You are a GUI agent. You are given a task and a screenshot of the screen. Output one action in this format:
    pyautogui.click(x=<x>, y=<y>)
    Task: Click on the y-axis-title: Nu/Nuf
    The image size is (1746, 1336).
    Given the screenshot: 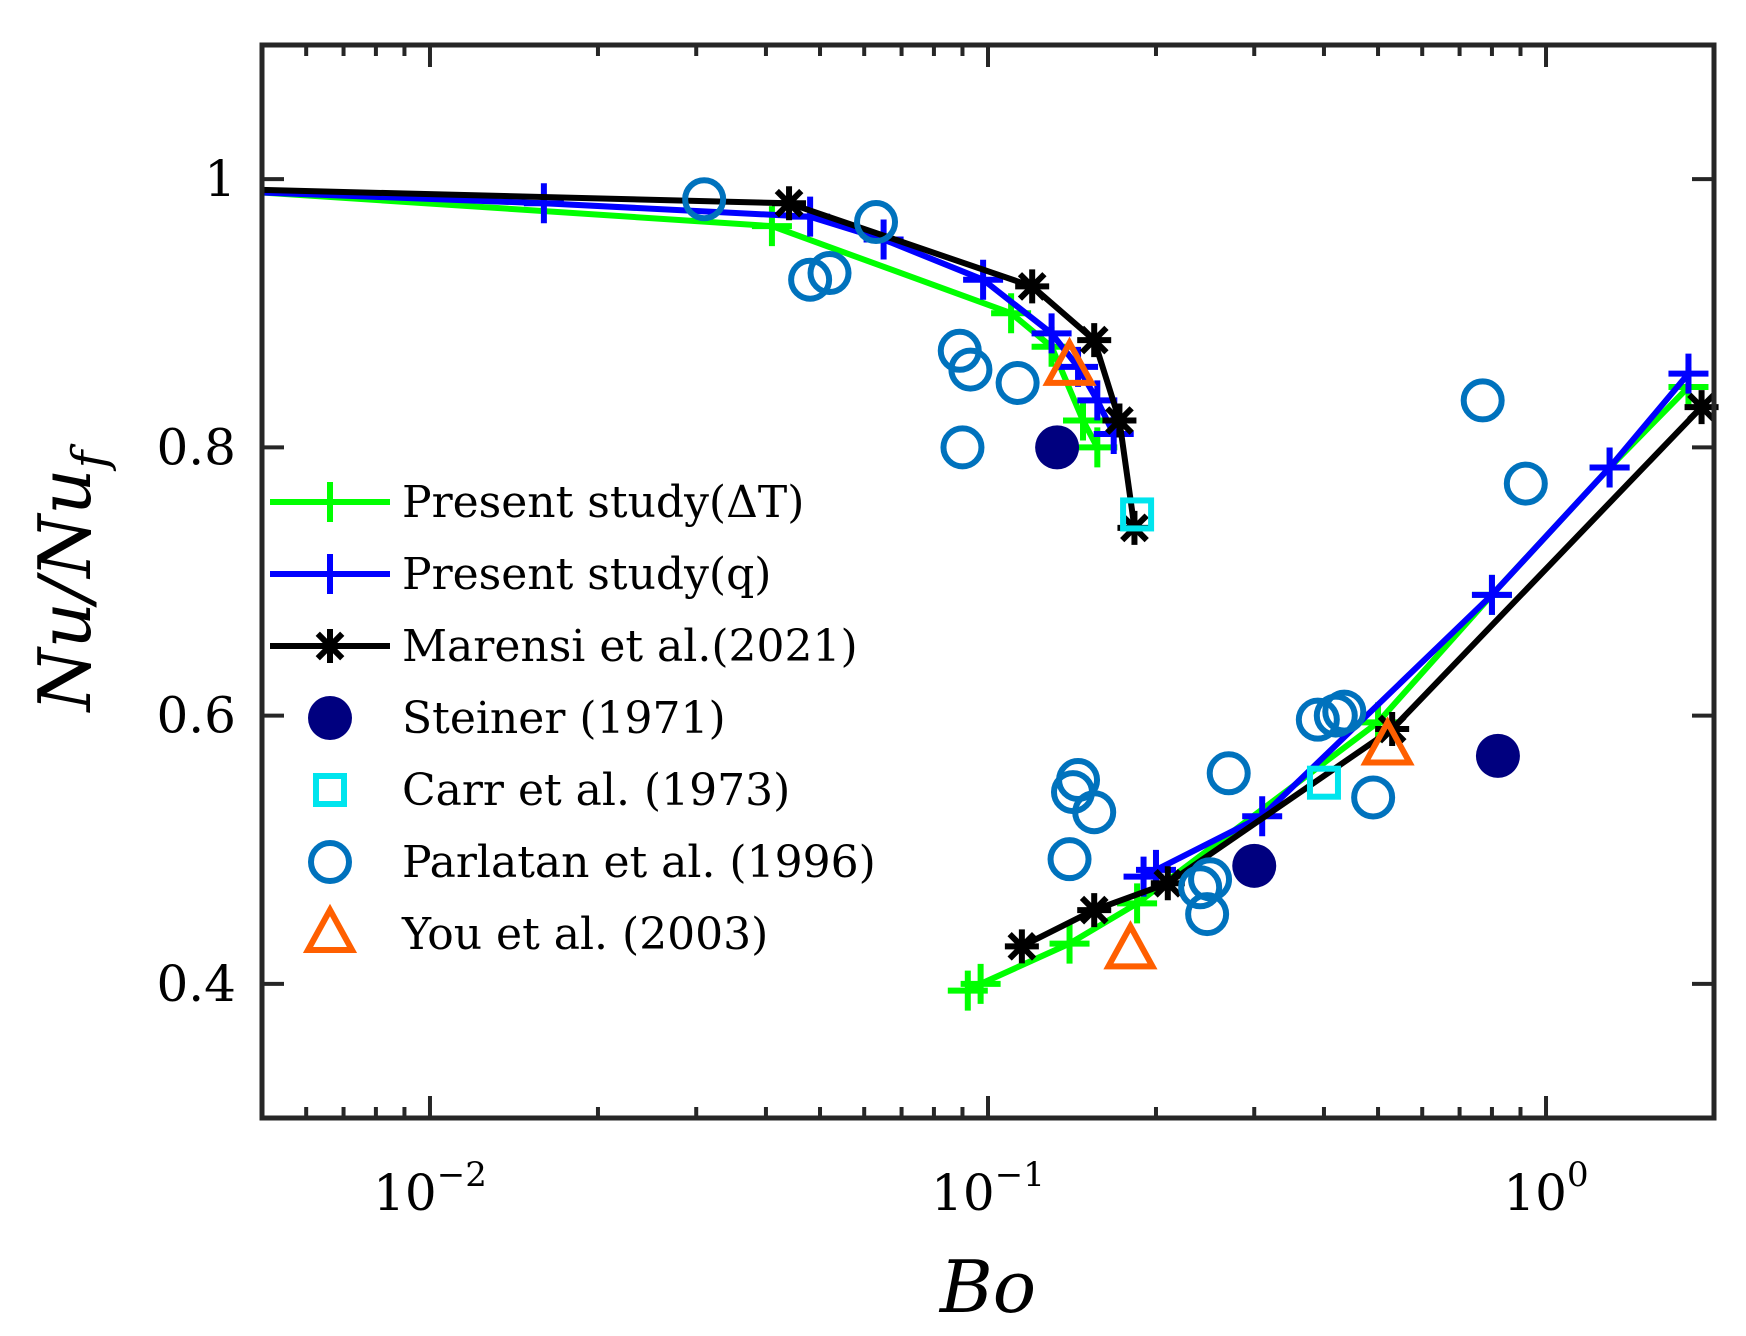 What is the action you would take?
    pyautogui.click(x=70, y=578)
    